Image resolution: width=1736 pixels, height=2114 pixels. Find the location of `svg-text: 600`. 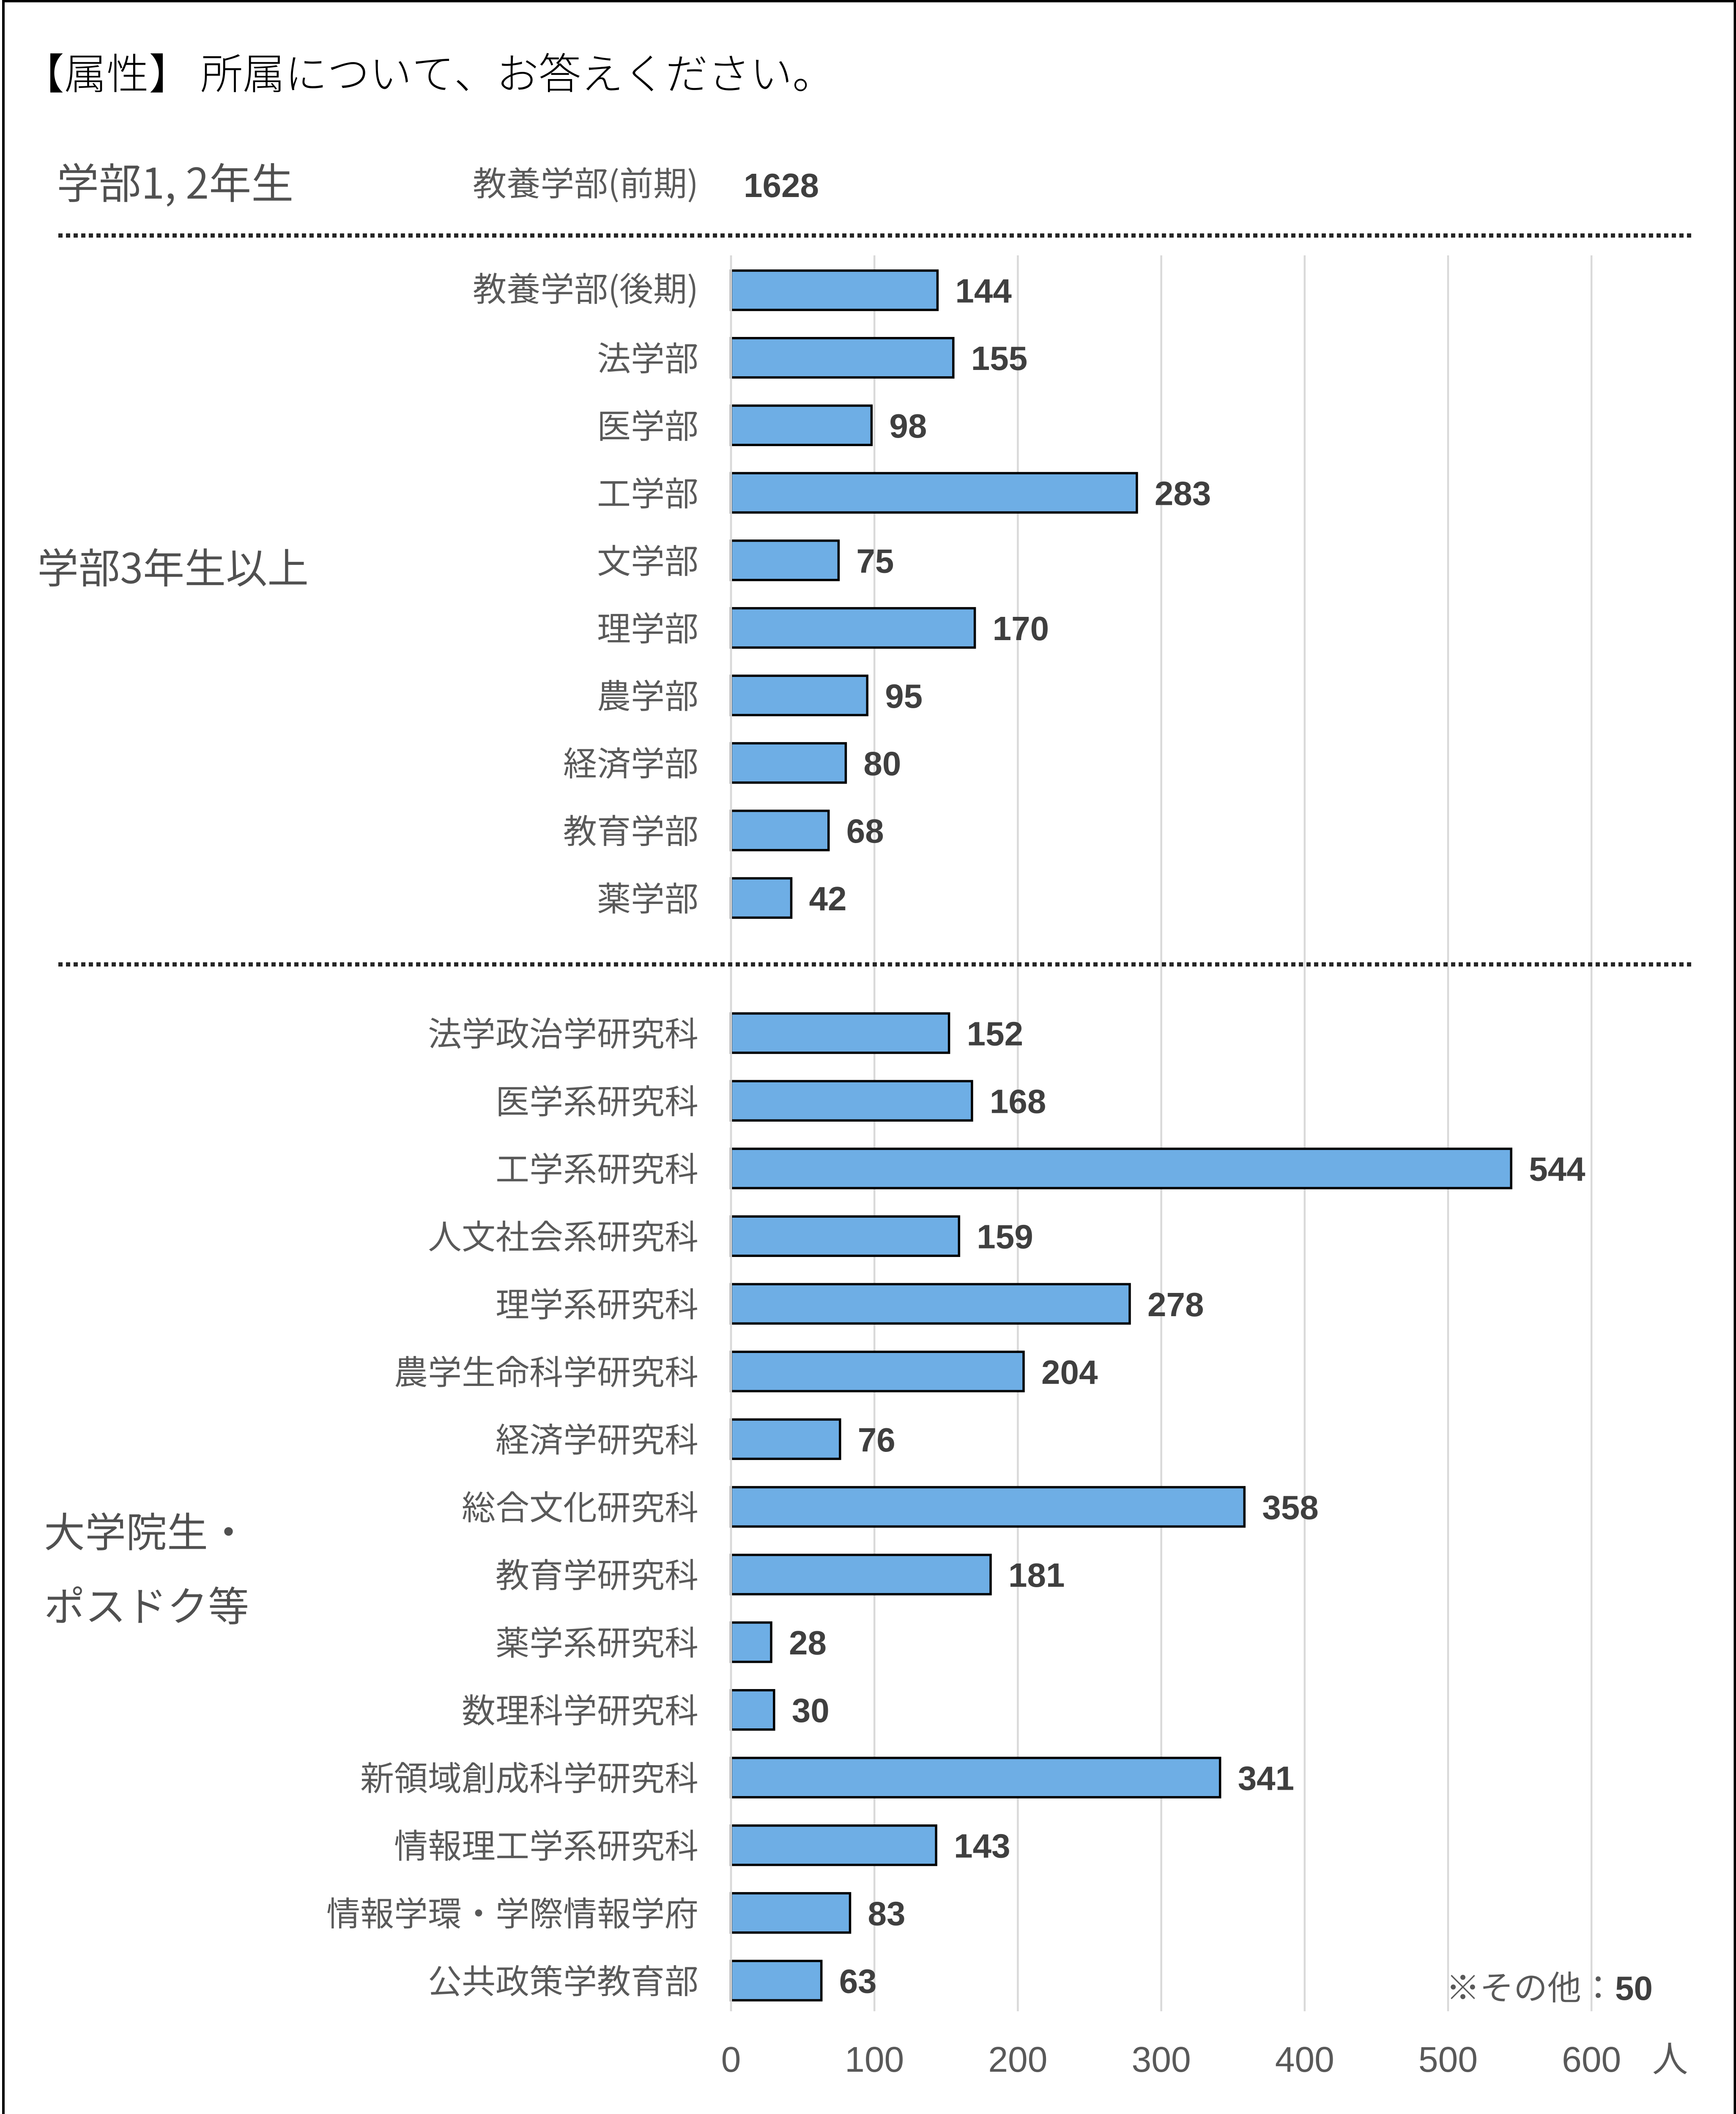

svg-text: 600 is located at coordinates (1591, 2059).